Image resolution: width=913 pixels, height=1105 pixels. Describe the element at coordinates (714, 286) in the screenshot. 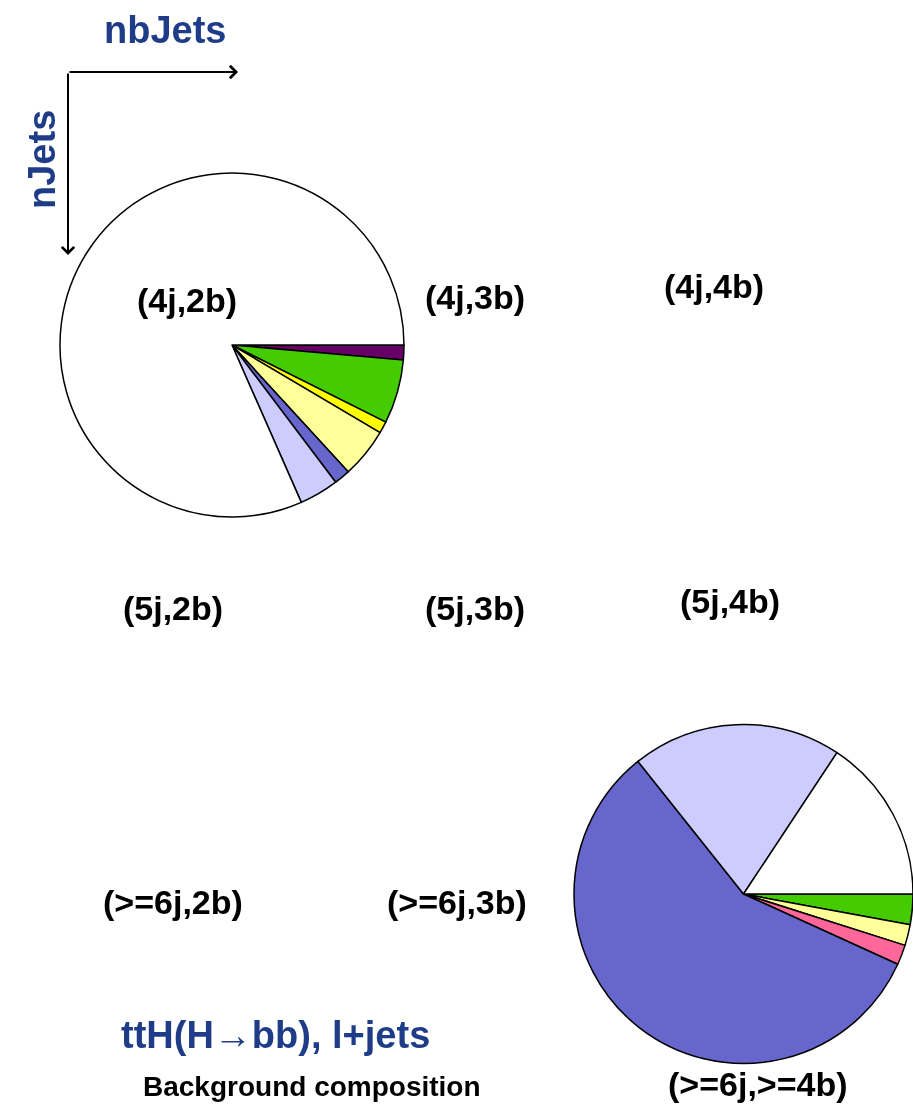

I see `text: (4j,4b)` at that location.